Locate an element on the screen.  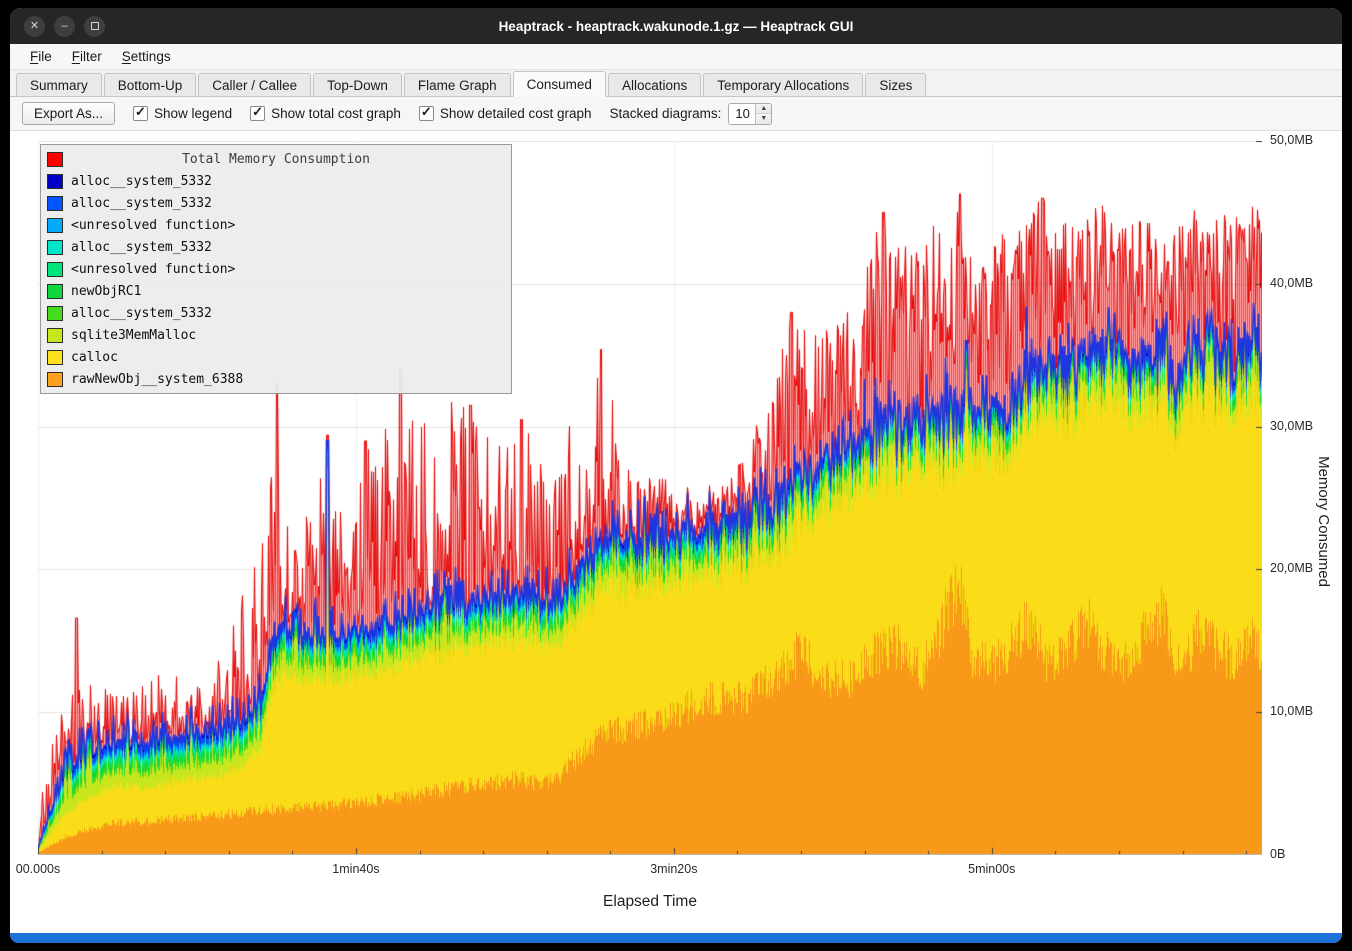
tab-allocations: Allocations is located at coordinates (654, 84).